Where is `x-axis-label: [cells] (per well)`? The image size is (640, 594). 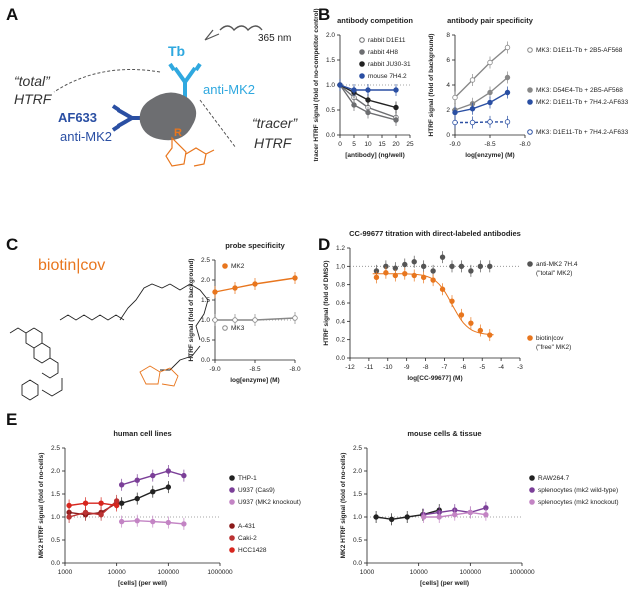 x-axis-label: [cells] (per well) is located at coordinates (444, 583).